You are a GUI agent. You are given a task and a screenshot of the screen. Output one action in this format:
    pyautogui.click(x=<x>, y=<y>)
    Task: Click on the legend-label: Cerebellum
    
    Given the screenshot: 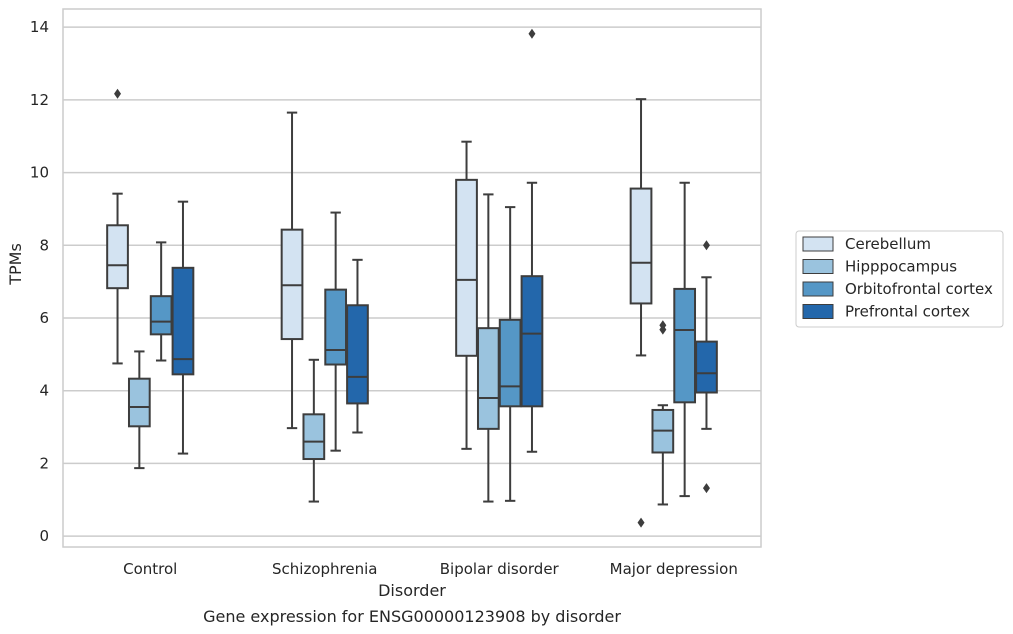 What is the action you would take?
    pyautogui.click(x=888, y=244)
    